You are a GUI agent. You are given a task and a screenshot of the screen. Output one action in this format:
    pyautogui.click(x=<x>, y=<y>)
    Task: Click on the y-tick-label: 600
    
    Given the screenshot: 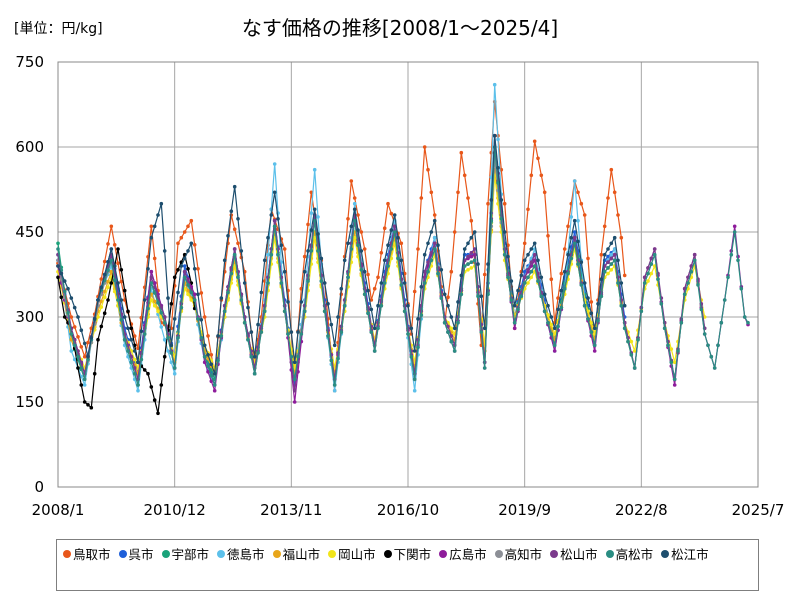 What is the action you would take?
    pyautogui.click(x=29, y=147)
    